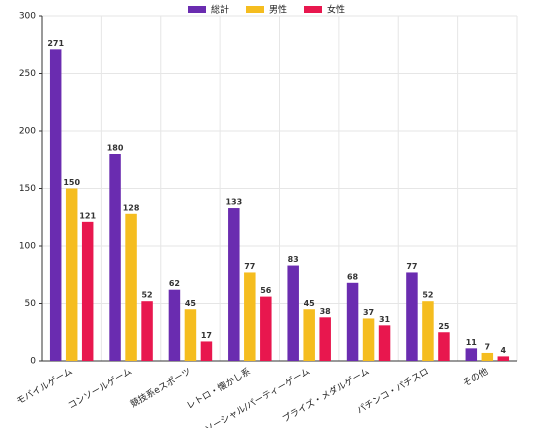 The height and width of the screenshot is (428, 550). Describe the element at coordinates (326, 311) in the screenshot. I see `value-label: 38` at that location.